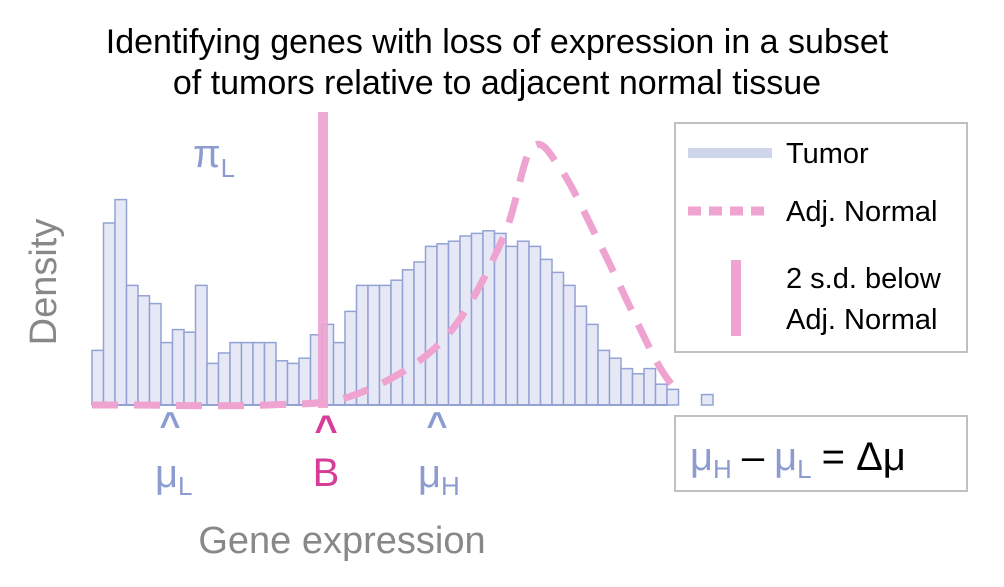 Image resolution: width=1004 pixels, height=587 pixels. Describe the element at coordinates (862, 212) in the screenshot. I see `legend-normal-label: Adj. Normal` at that location.